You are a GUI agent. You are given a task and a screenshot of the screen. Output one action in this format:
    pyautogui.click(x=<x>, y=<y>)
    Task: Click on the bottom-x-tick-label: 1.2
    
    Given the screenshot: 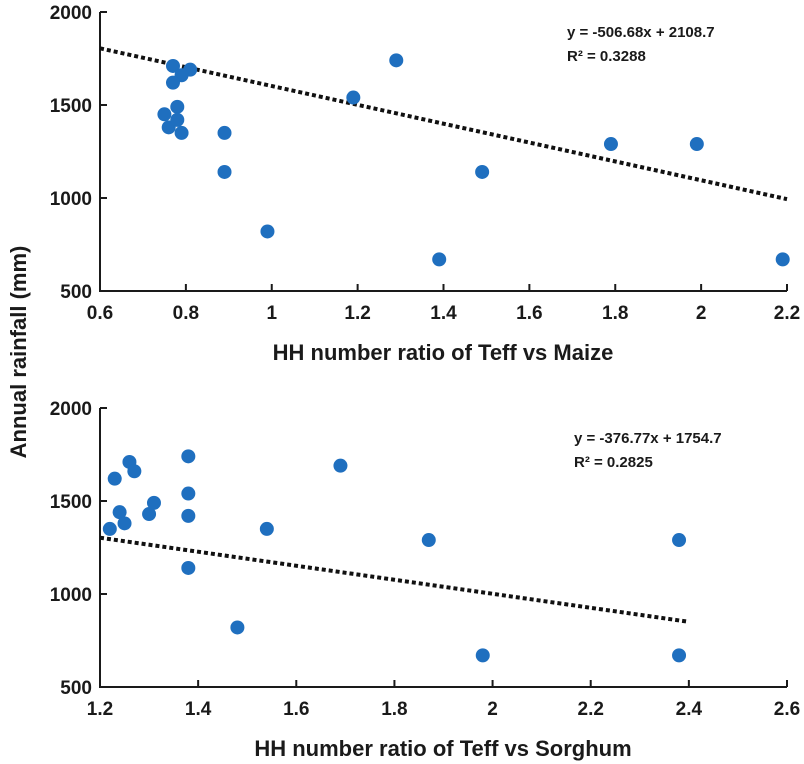 What is the action you would take?
    pyautogui.click(x=100, y=709)
    